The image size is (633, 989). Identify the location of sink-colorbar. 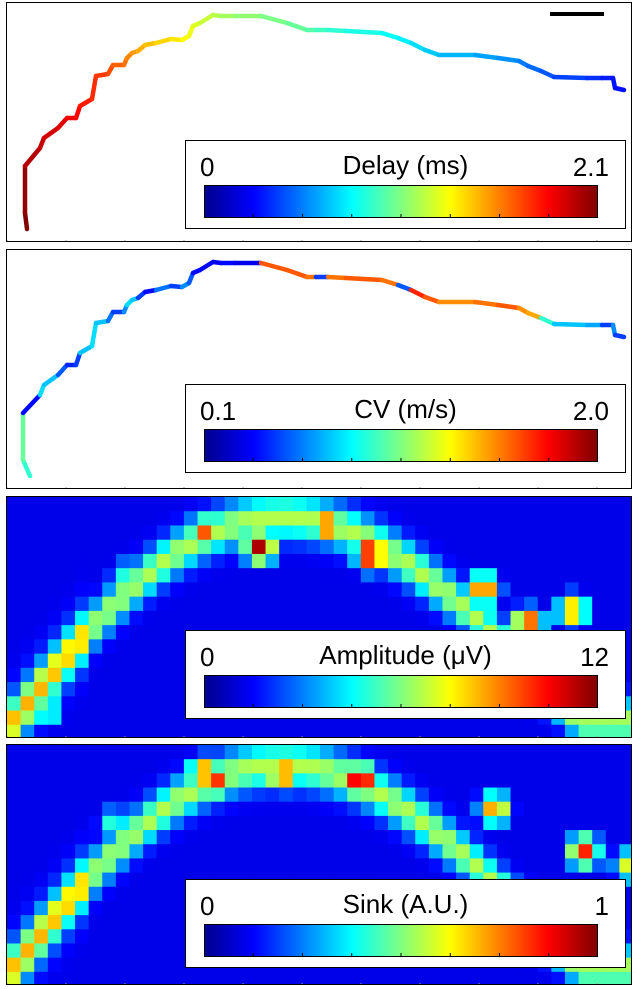
(401, 940).